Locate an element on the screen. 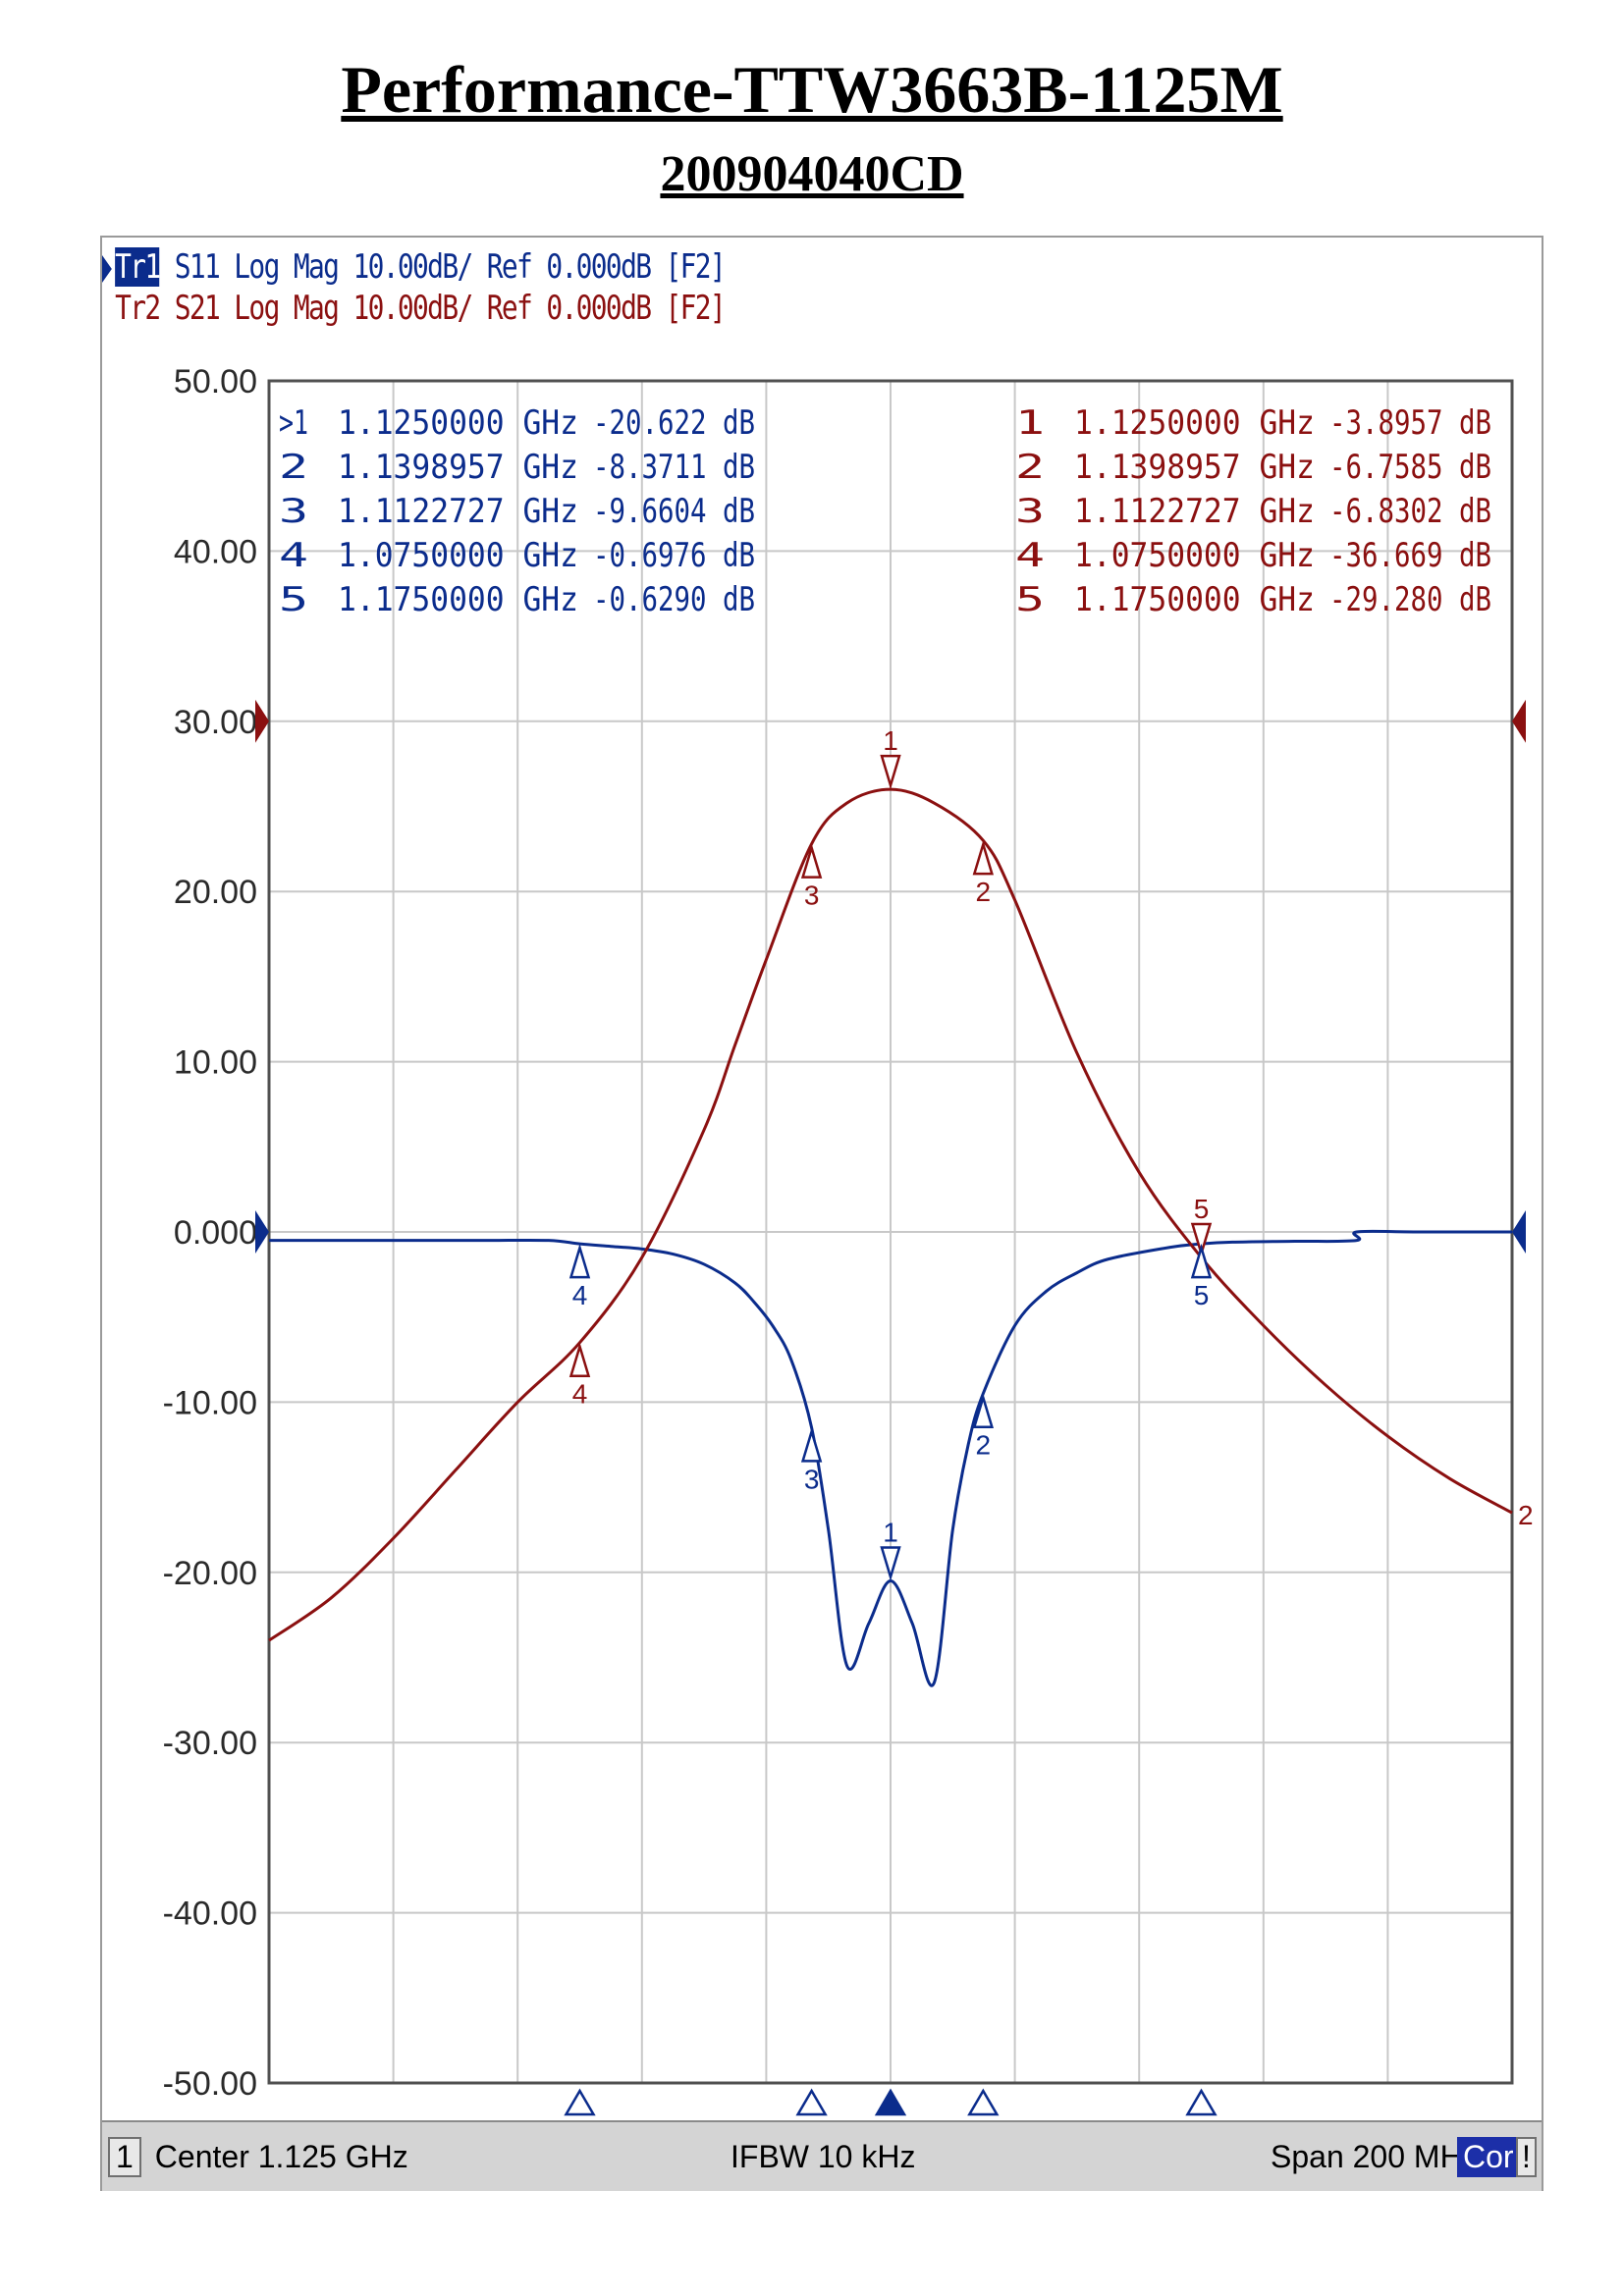 The image size is (1624, 2296). s11-row: 5 1.1750000 GHz -0.6290 dB is located at coordinates (517, 600).